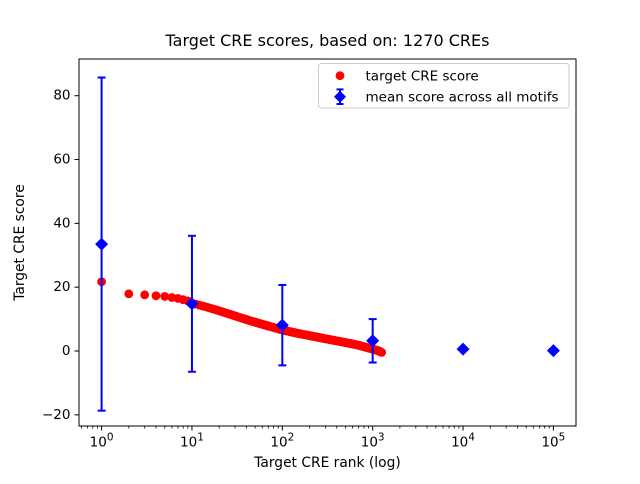  Describe the element at coordinates (20, 242) in the screenshot. I see `y-axis-label: Target CRE score` at that location.